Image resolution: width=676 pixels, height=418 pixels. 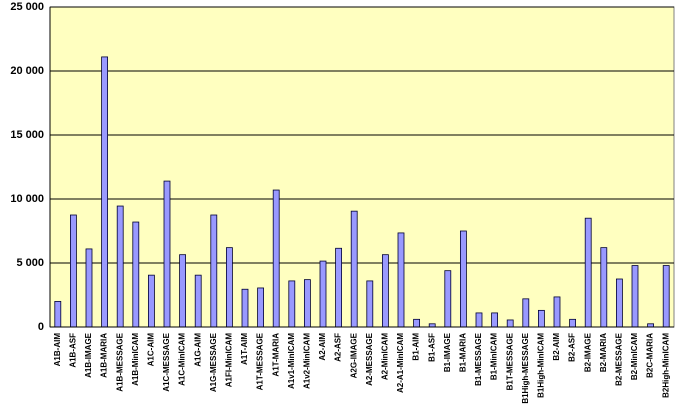 I want to click on x-tick-label: B1-MinICAM, so click(x=494, y=356).